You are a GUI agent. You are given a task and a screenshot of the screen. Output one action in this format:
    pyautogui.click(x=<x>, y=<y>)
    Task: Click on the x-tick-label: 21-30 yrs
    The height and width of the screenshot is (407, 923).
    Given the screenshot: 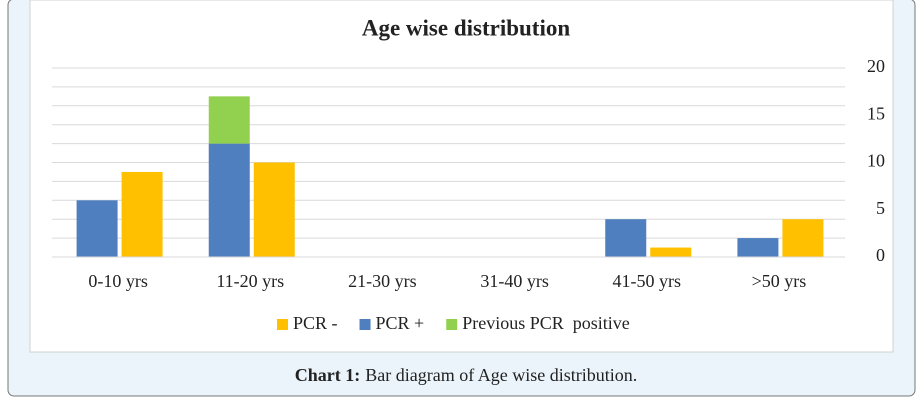 What is the action you would take?
    pyautogui.click(x=382, y=281)
    